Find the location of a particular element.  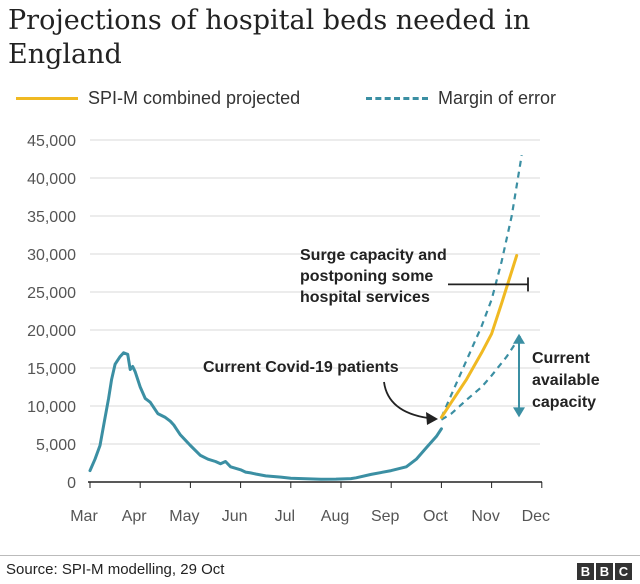

series-line-margin-upper is located at coordinates (481, 286).